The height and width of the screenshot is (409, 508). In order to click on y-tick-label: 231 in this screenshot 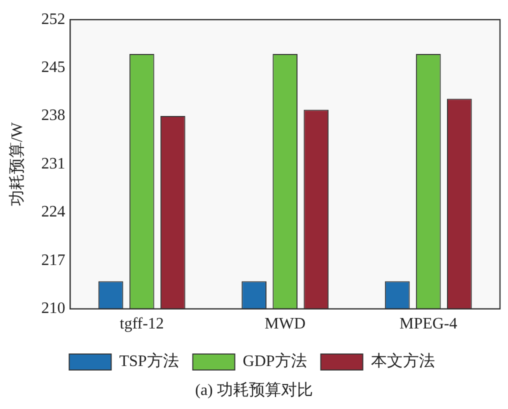, I will do `click(53, 163)`.